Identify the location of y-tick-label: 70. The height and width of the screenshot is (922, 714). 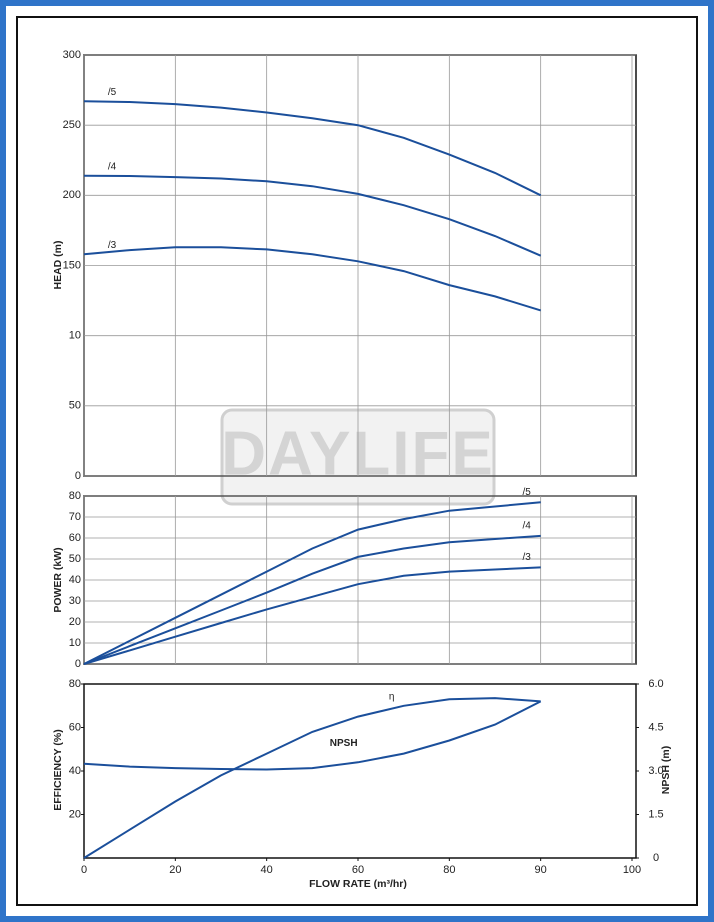
(75, 517).